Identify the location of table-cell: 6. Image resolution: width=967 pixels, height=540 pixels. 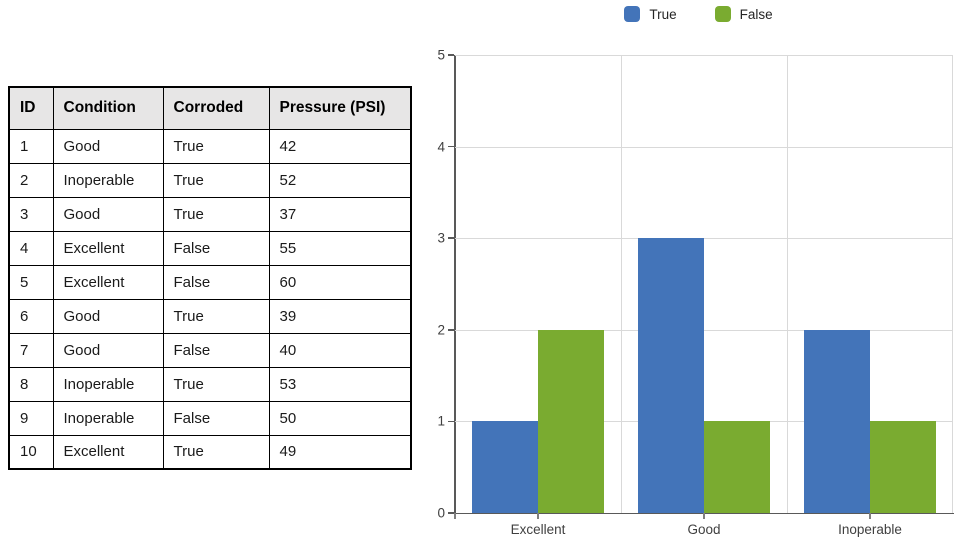
(31, 316).